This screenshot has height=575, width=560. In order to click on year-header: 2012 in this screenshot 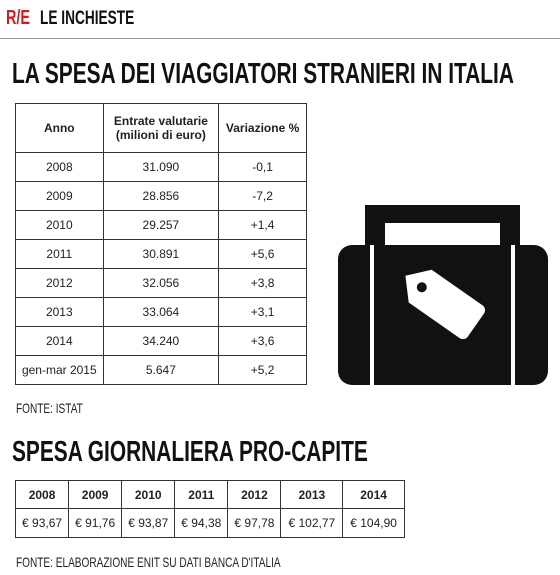, I will do `click(254, 494)`.